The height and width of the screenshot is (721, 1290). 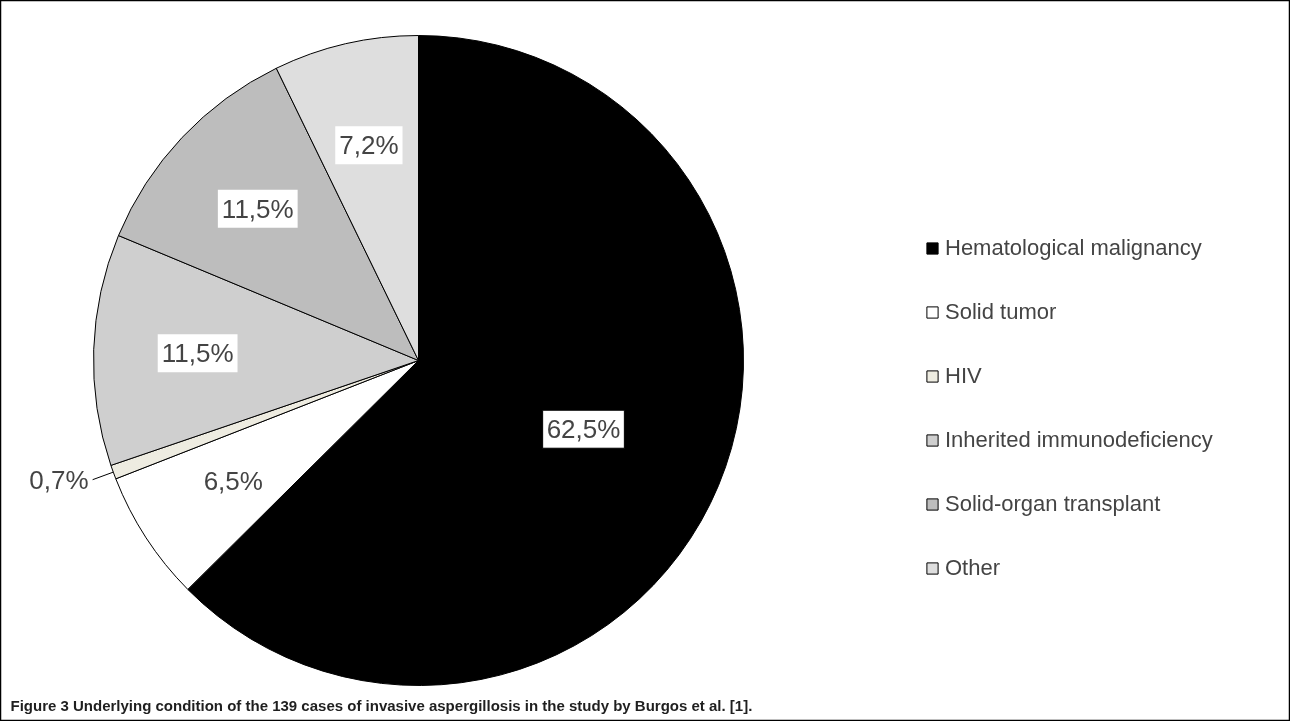 What do you see at coordinates (583, 429) in the screenshot?
I see `data-label: 62,5%` at bounding box center [583, 429].